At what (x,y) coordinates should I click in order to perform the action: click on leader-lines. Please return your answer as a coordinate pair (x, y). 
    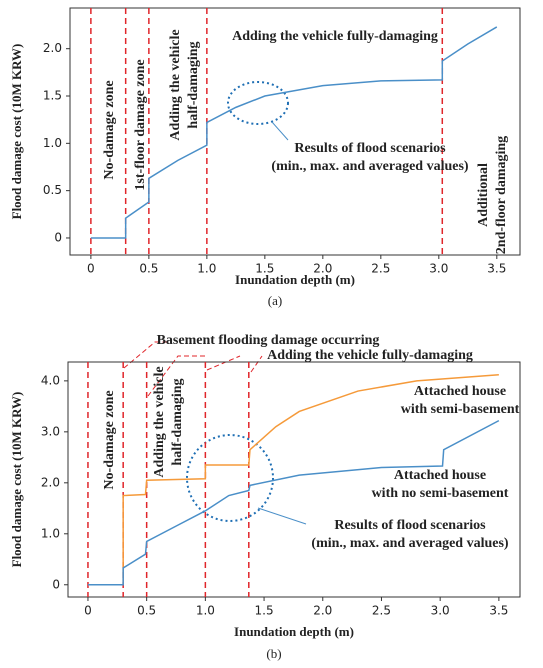
    Looking at the image, I should click on (193, 369).